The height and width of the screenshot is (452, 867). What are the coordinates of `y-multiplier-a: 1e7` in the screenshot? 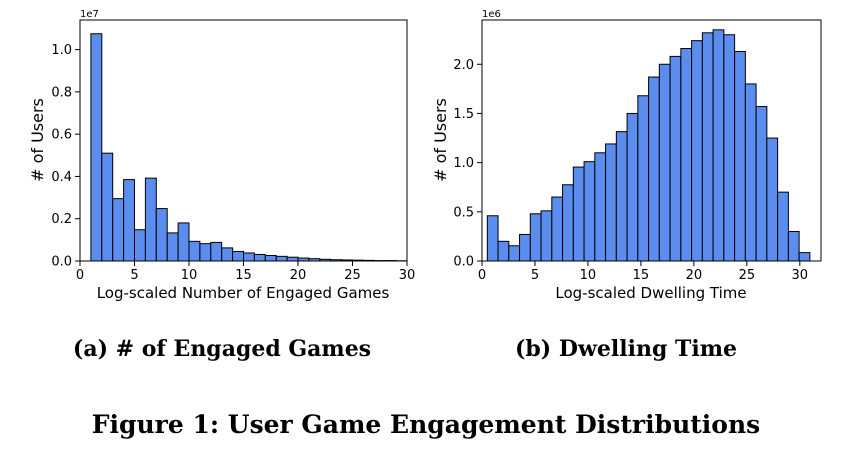 It's located at (89, 14).